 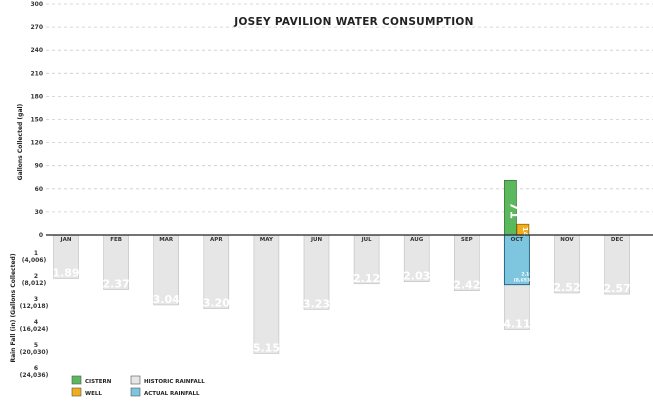 What do you see at coordinates (216, 303) in the screenshot?
I see `historic-rainfall-value-label: 3.20` at bounding box center [216, 303].